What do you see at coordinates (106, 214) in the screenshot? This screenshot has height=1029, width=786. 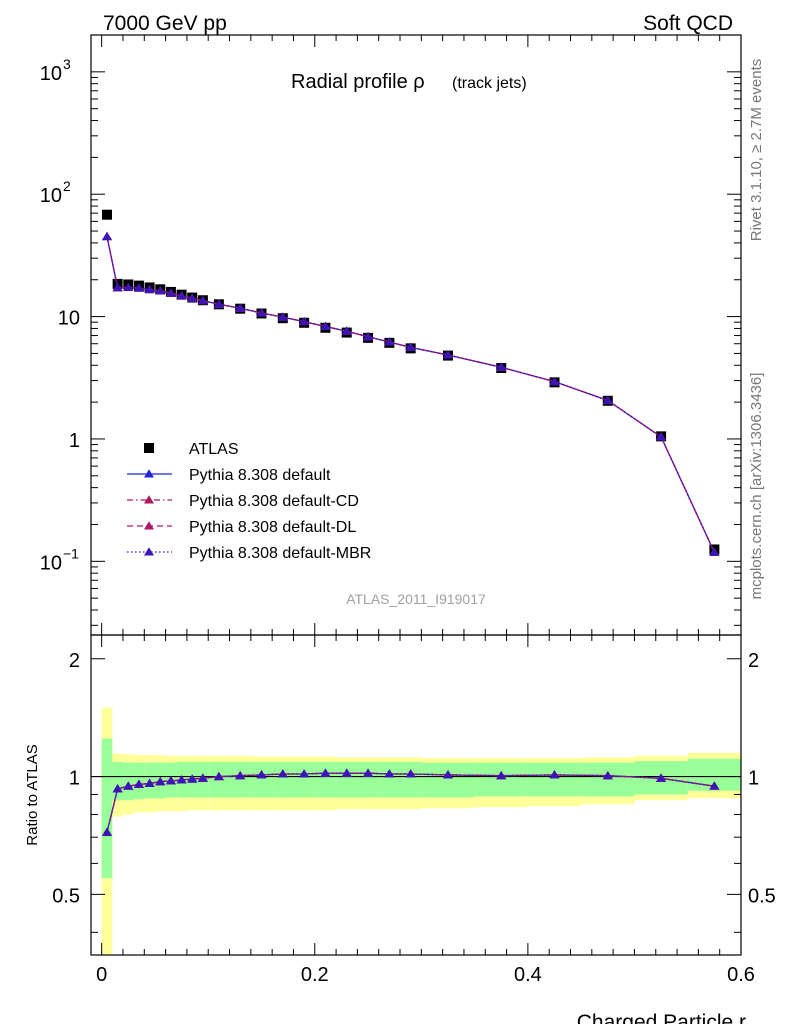 I see `atlas-data-point` at bounding box center [106, 214].